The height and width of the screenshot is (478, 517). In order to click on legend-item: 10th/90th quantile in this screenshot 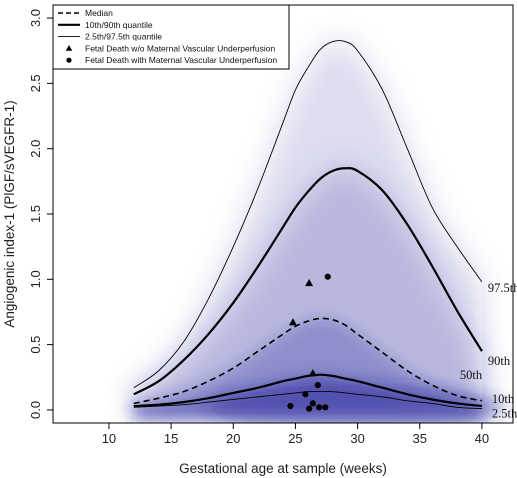, I will do `click(105, 25)`.